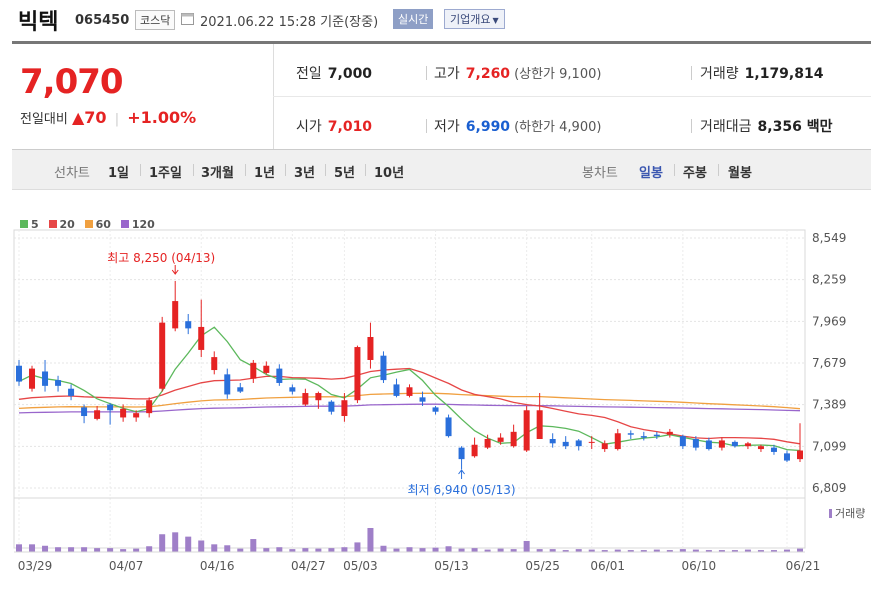  I want to click on volume-legend-swatch, so click(830, 513).